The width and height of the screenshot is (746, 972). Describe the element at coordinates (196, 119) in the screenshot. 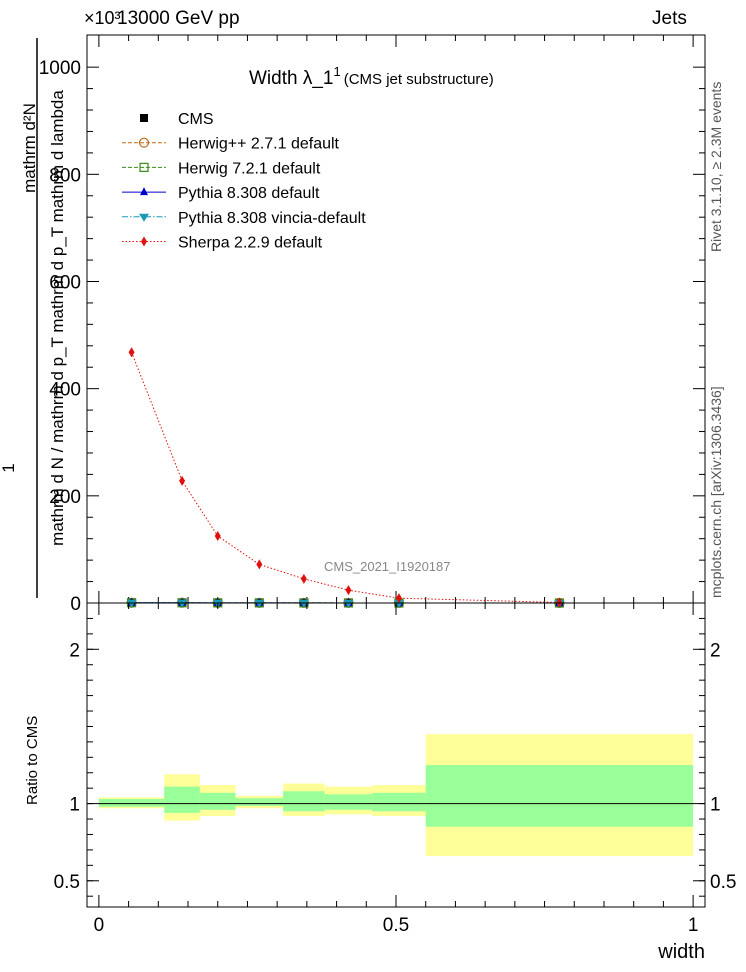

I see `legend-label: CMS` at that location.